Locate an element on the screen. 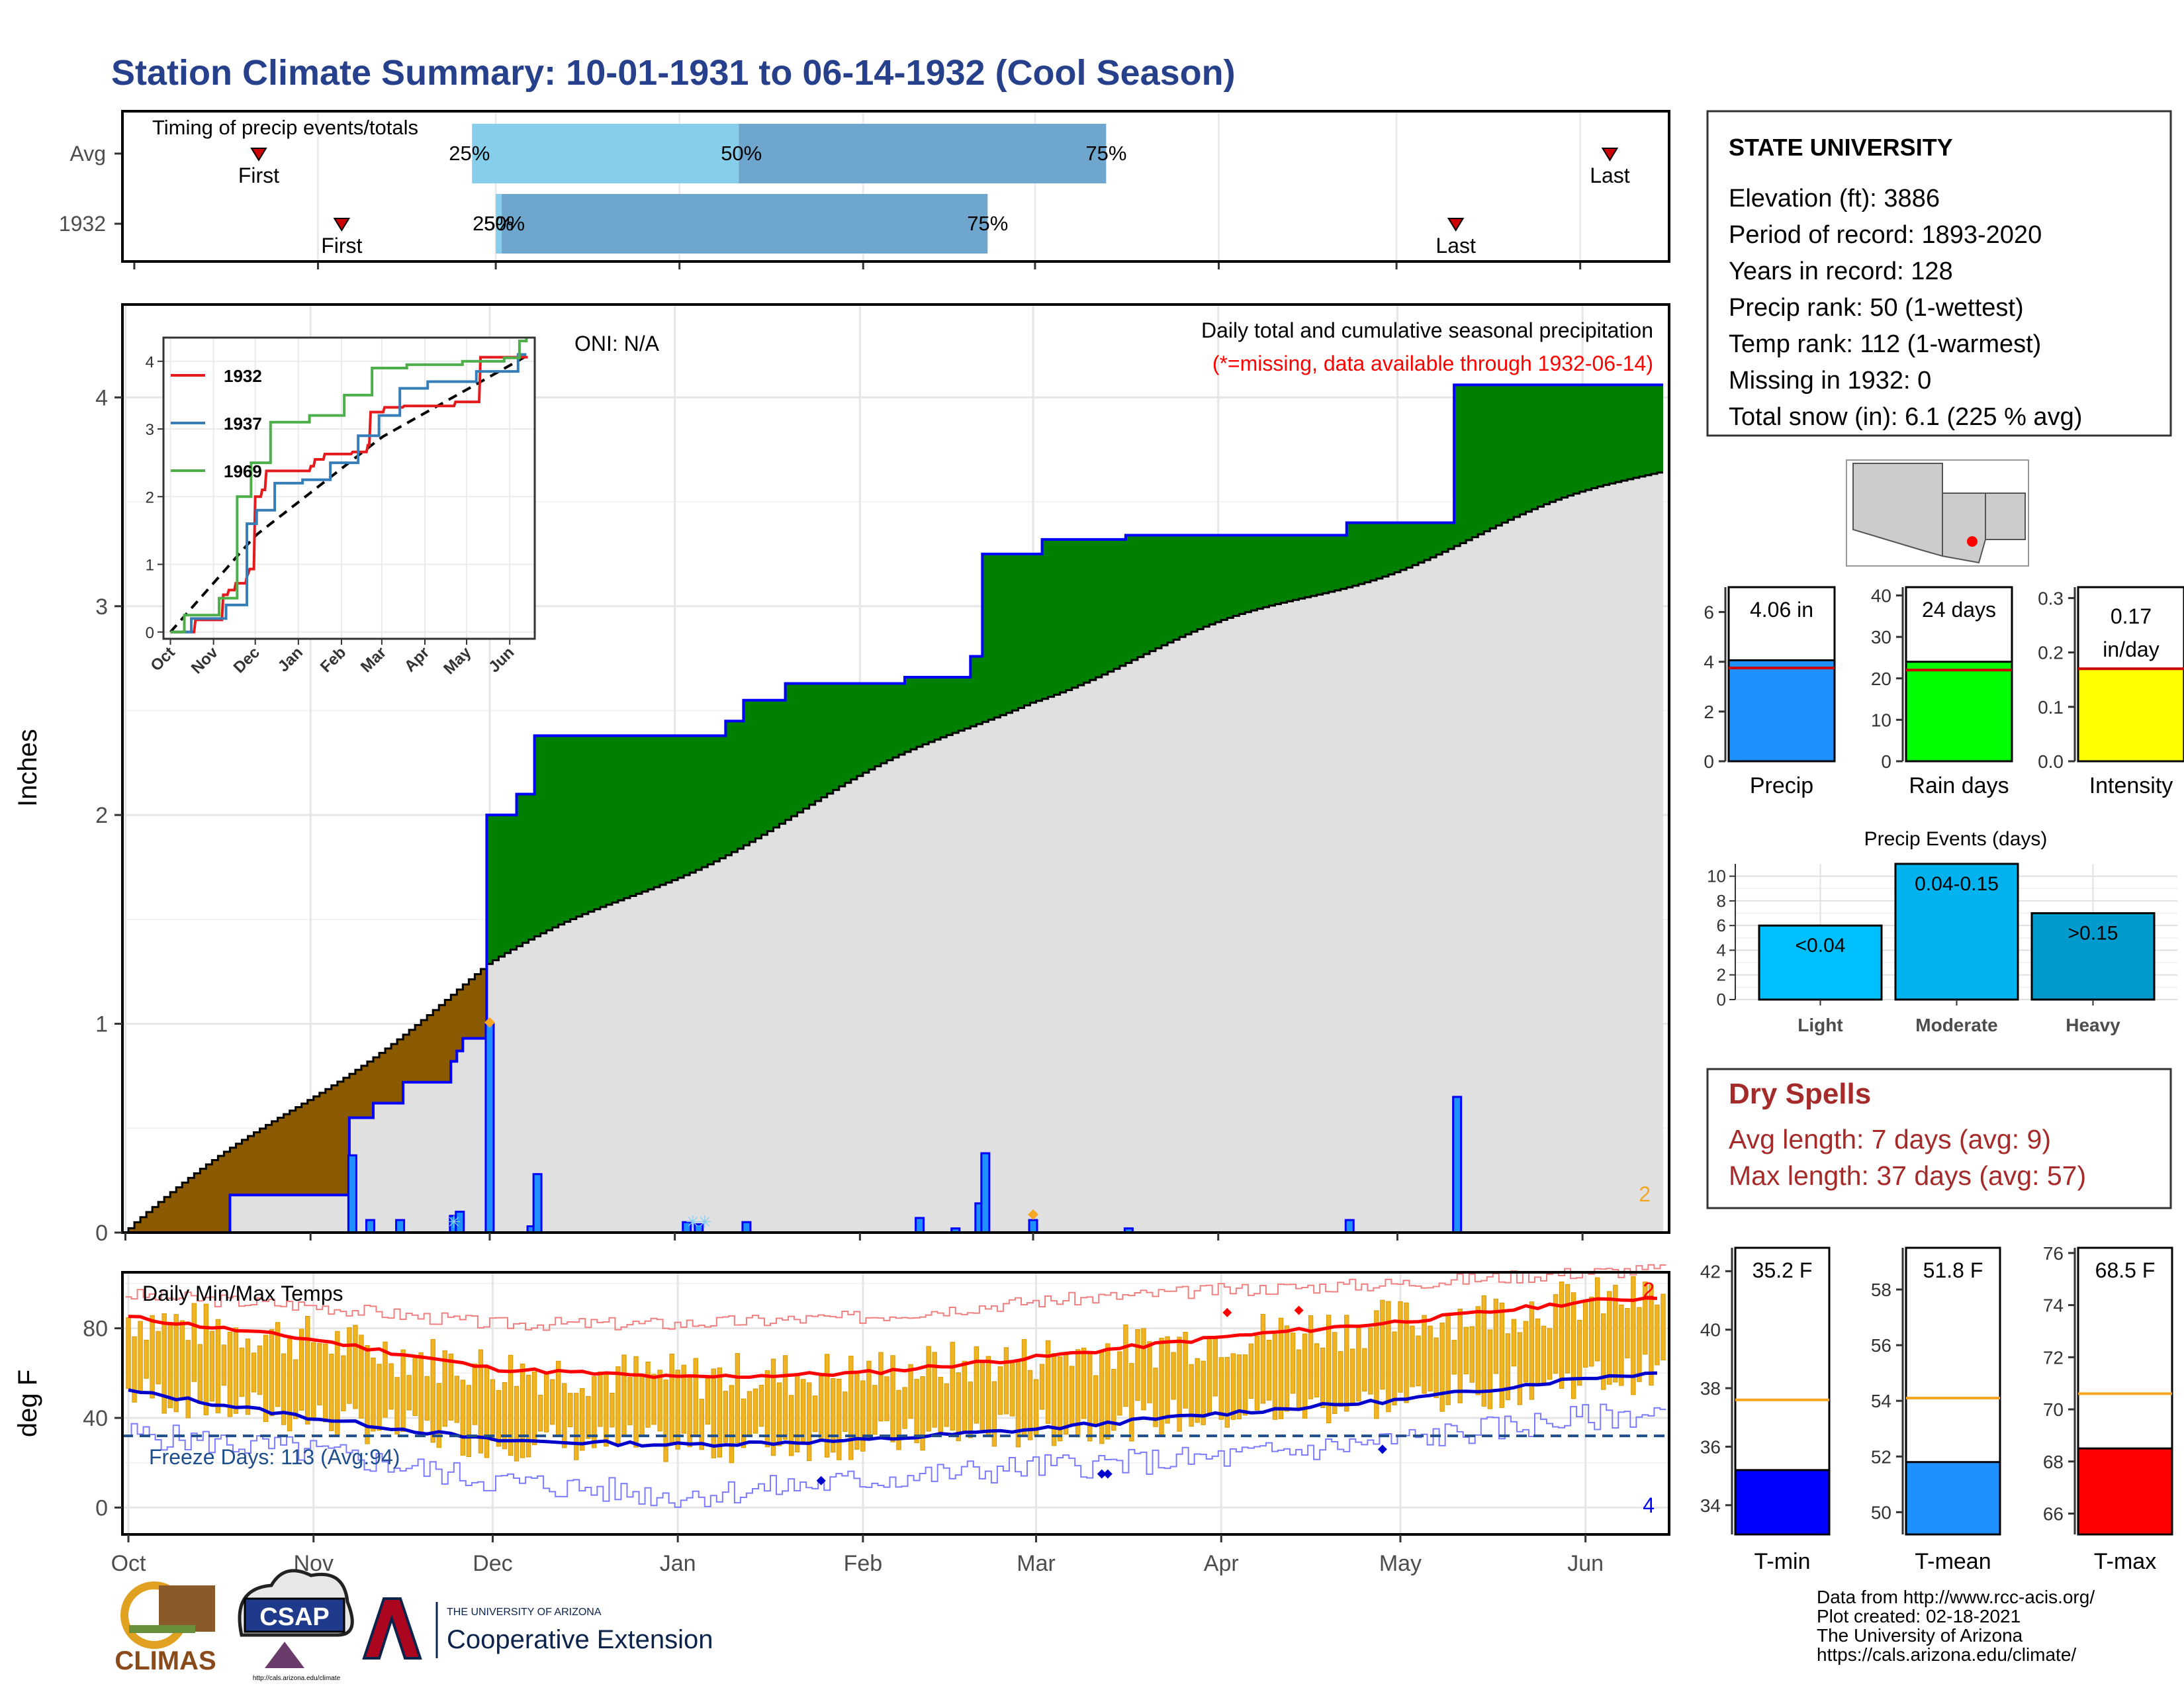  month-axis-label: Mar is located at coordinates (1036, 1563).